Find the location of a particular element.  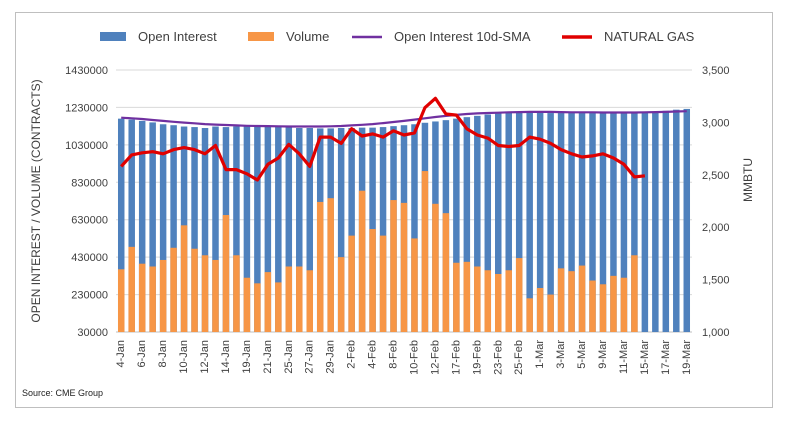

x-tick-label: 14-Jan is located at coordinates (226, 357).